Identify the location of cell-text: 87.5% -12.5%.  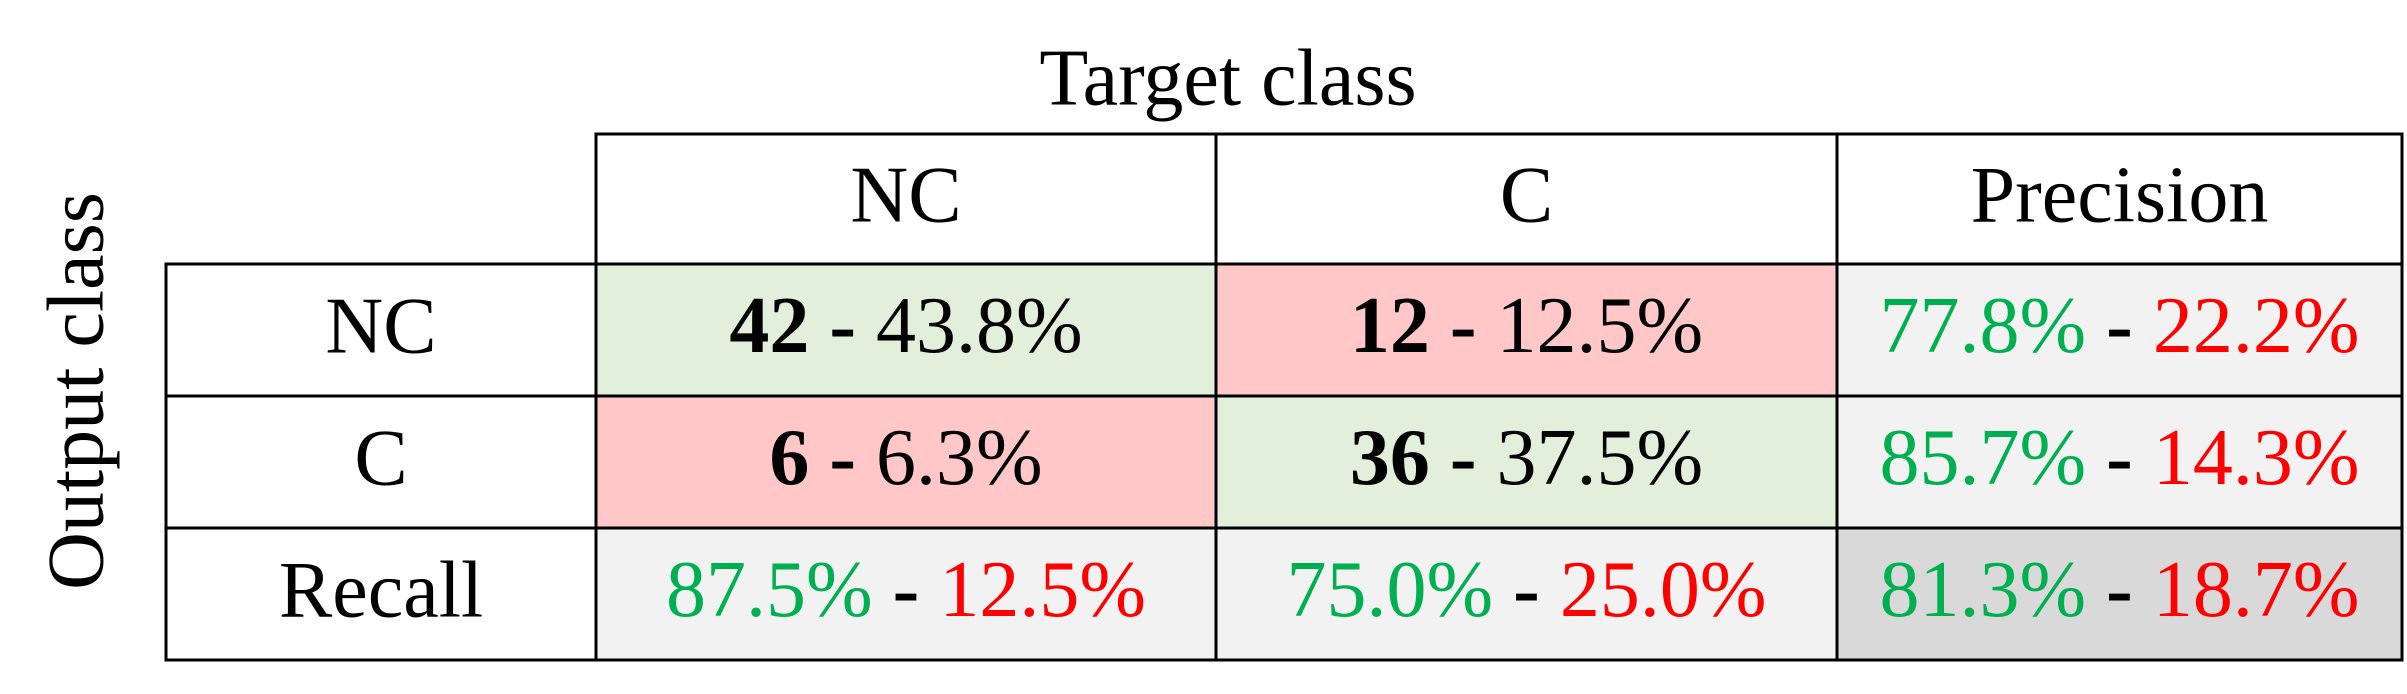
(906, 590).